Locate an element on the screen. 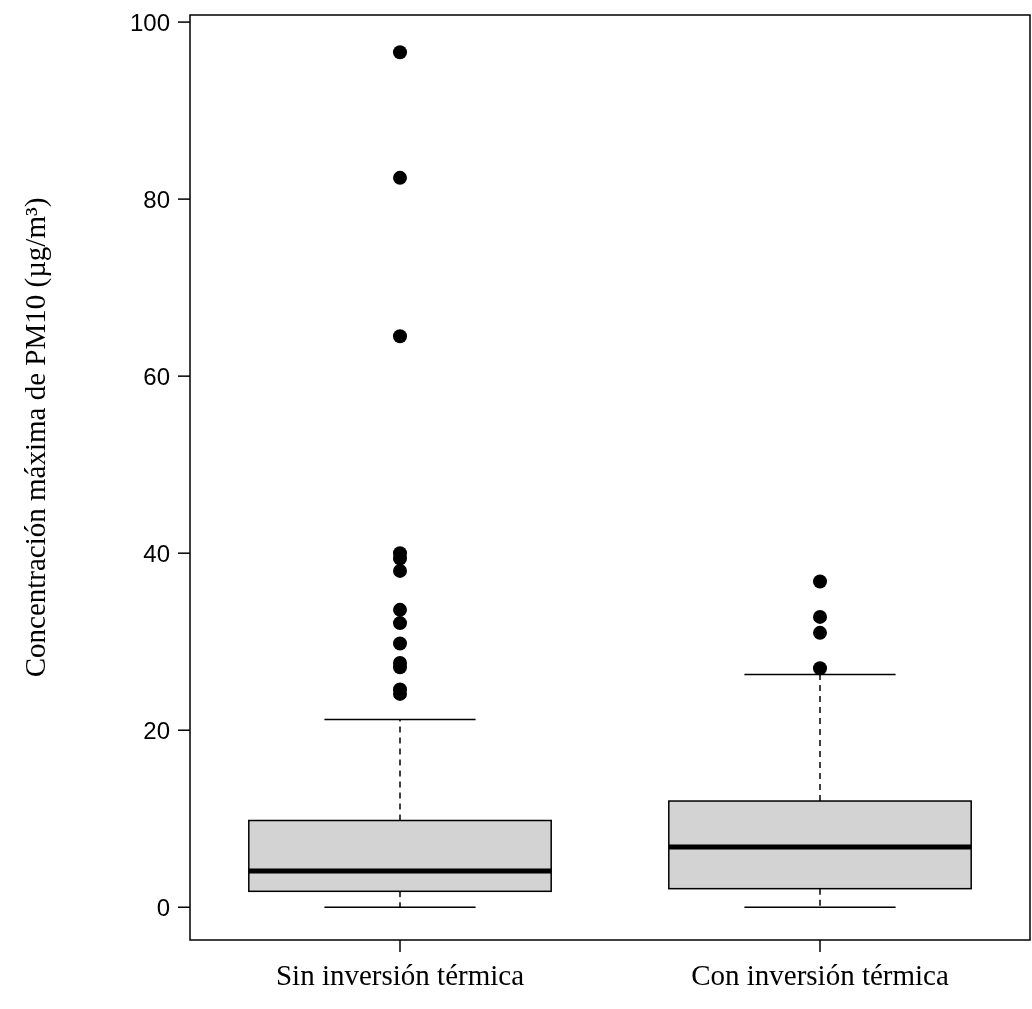  y-tick-label: 20 is located at coordinates (156, 730).